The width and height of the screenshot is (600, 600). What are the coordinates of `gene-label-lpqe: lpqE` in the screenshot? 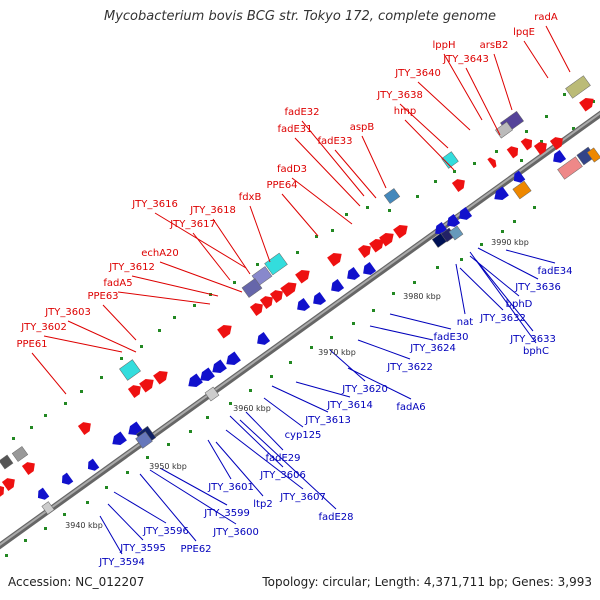 It's located at (524, 32).